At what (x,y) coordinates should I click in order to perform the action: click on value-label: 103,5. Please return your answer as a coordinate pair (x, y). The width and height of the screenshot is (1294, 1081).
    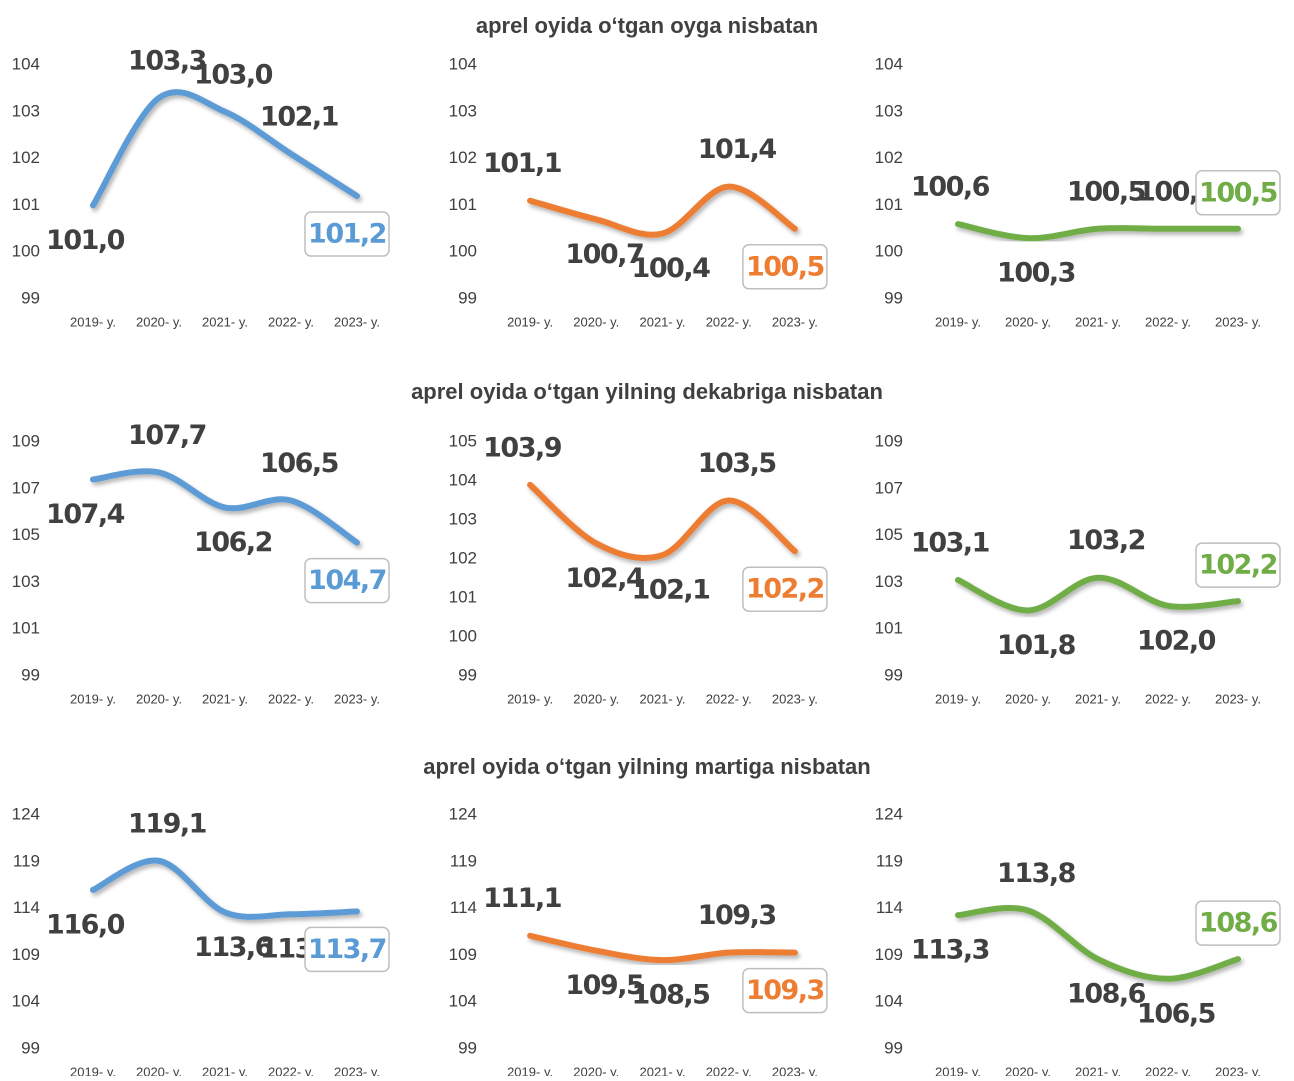
    Looking at the image, I should click on (737, 463).